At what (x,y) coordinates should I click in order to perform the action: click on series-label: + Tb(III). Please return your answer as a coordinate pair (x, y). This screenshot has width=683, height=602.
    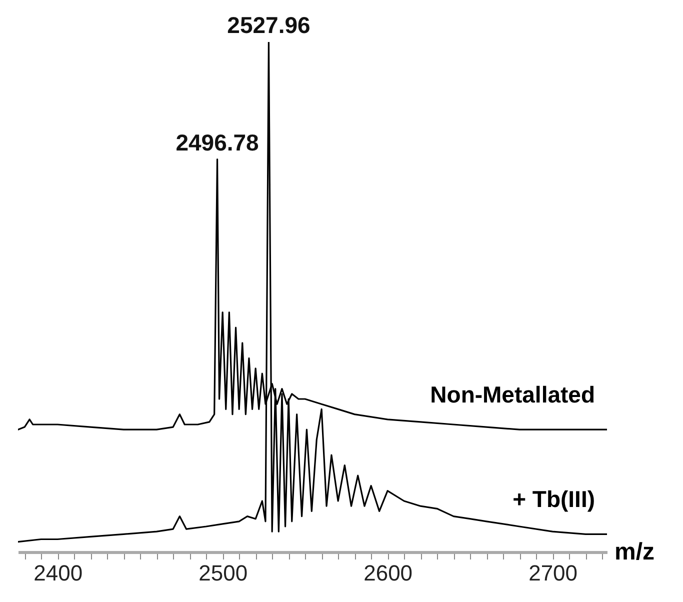
    Looking at the image, I should click on (553, 499).